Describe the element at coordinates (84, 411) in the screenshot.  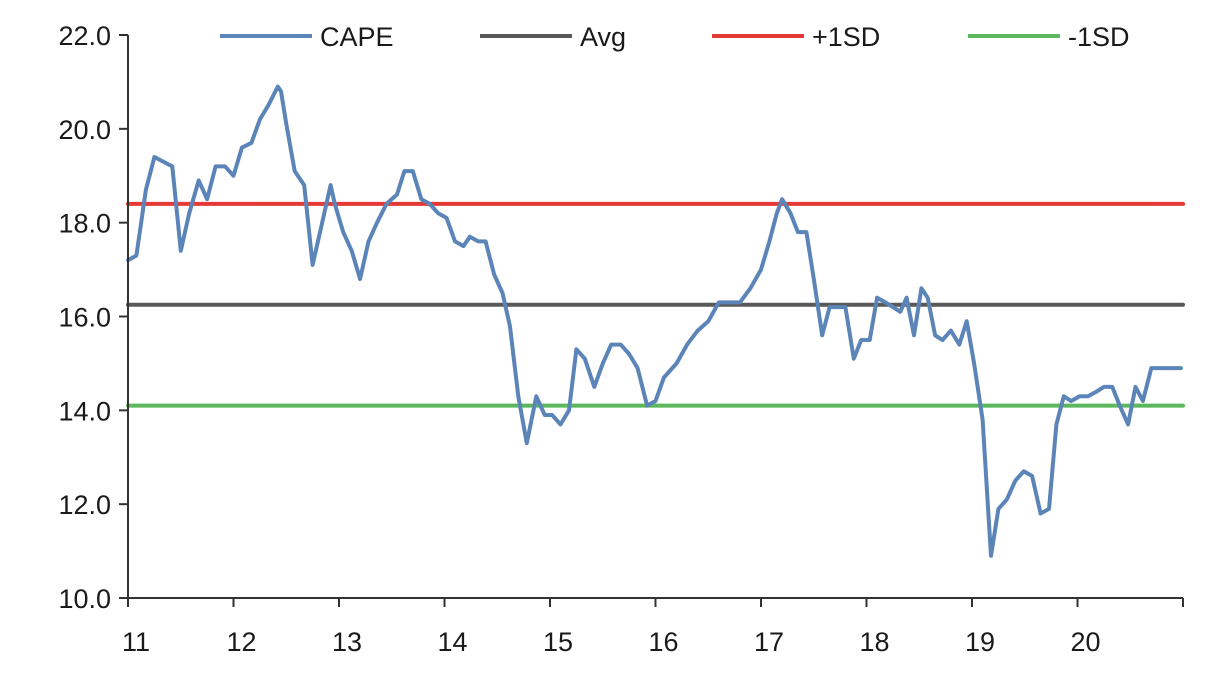
I see `y-tick-label: 14.0` at that location.